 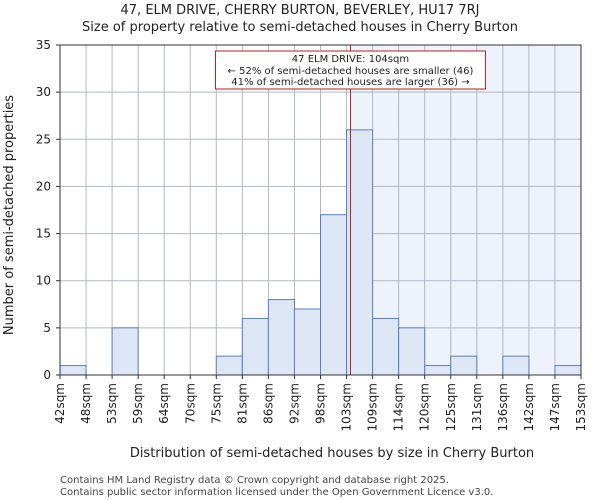 I want to click on x-tick-label: 103sqm, so click(x=347, y=407).